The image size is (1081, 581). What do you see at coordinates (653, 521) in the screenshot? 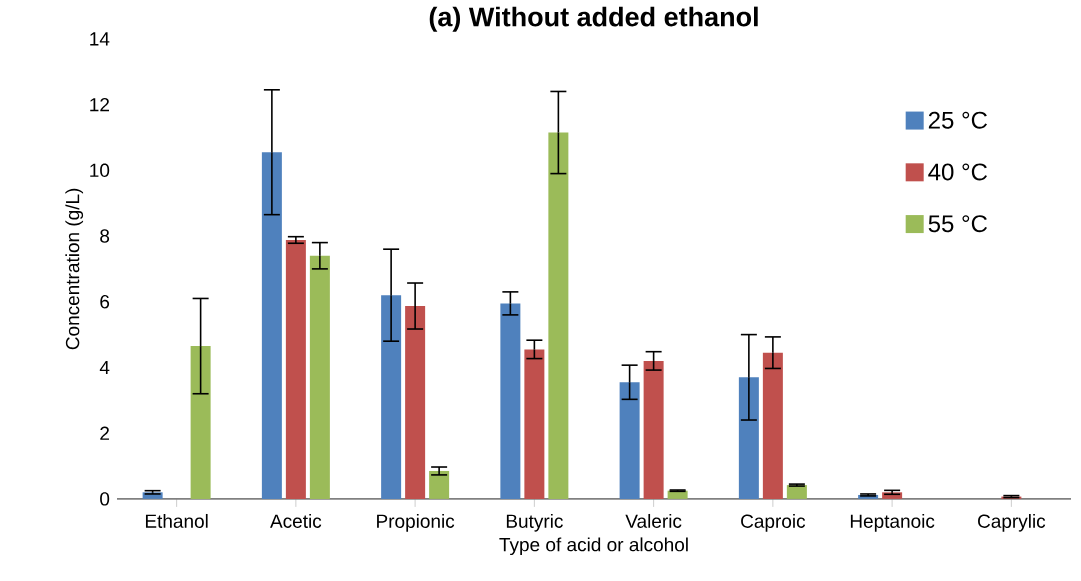
I see `x-tick-label: Valeric` at bounding box center [653, 521].